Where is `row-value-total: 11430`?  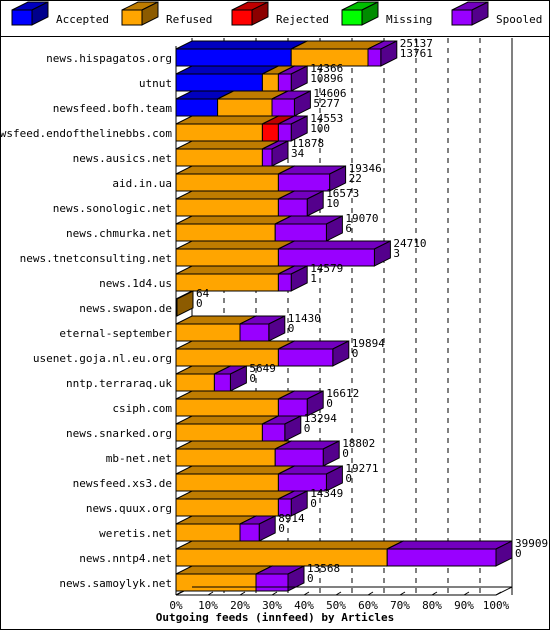 row-value-total: 11430 is located at coordinates (304, 318).